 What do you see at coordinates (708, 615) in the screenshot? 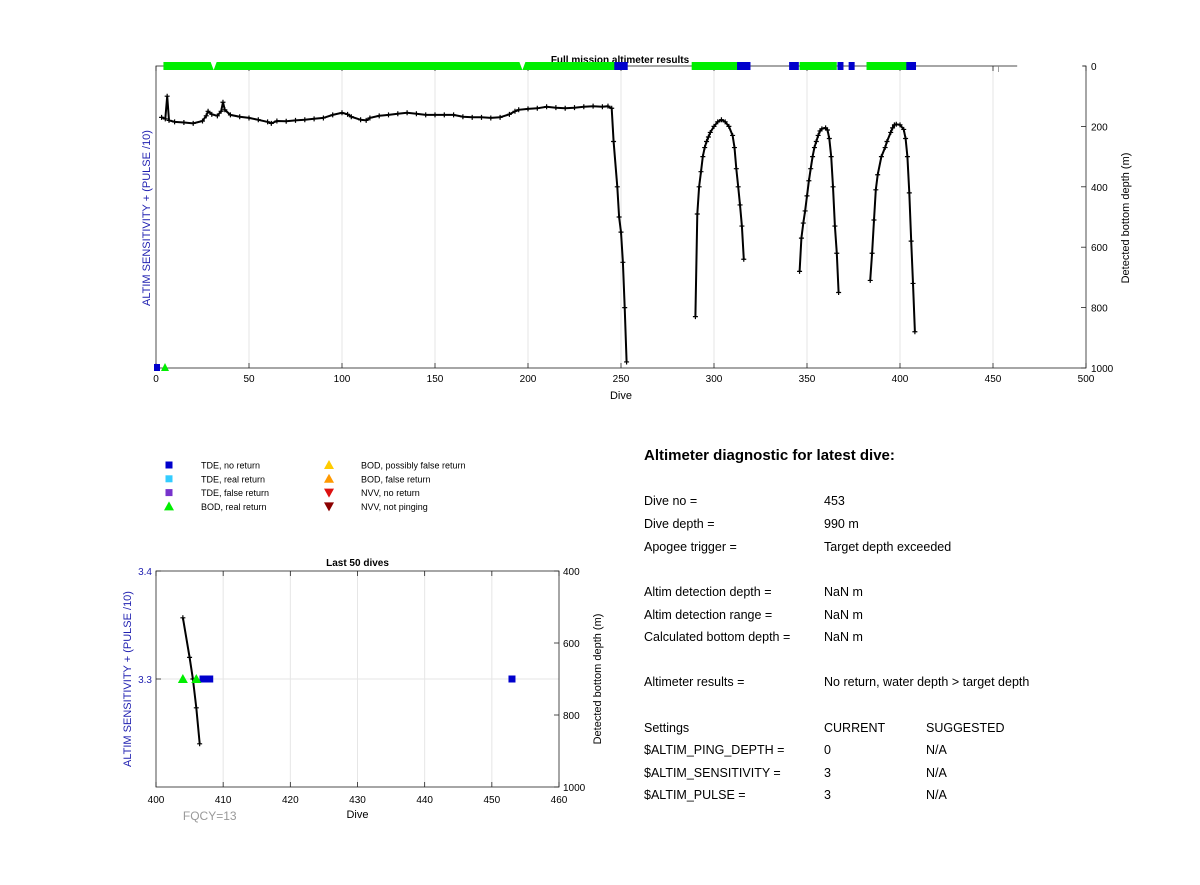
I see `diagnostic-label: Altim detection range =` at bounding box center [708, 615].